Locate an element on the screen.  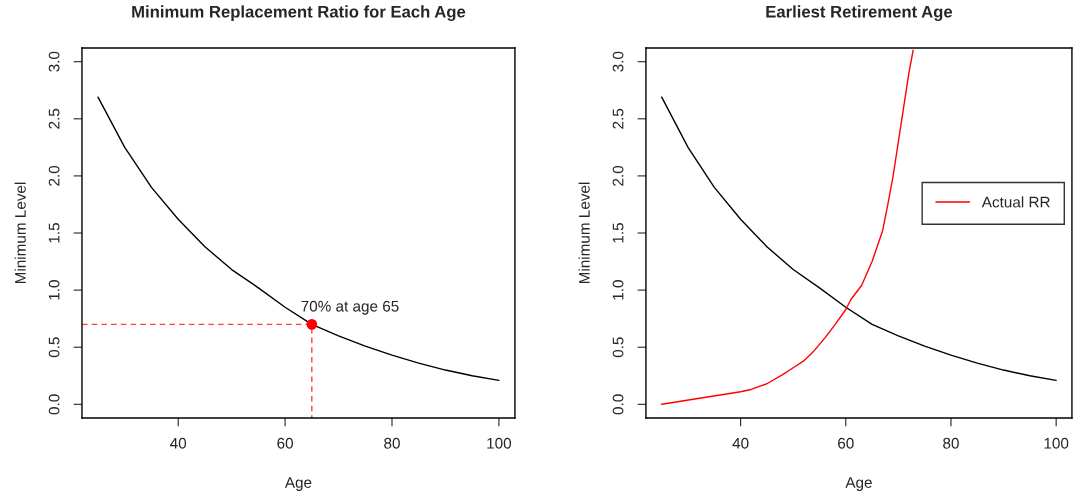
legend-label: Actual RR is located at coordinates (1015, 202).